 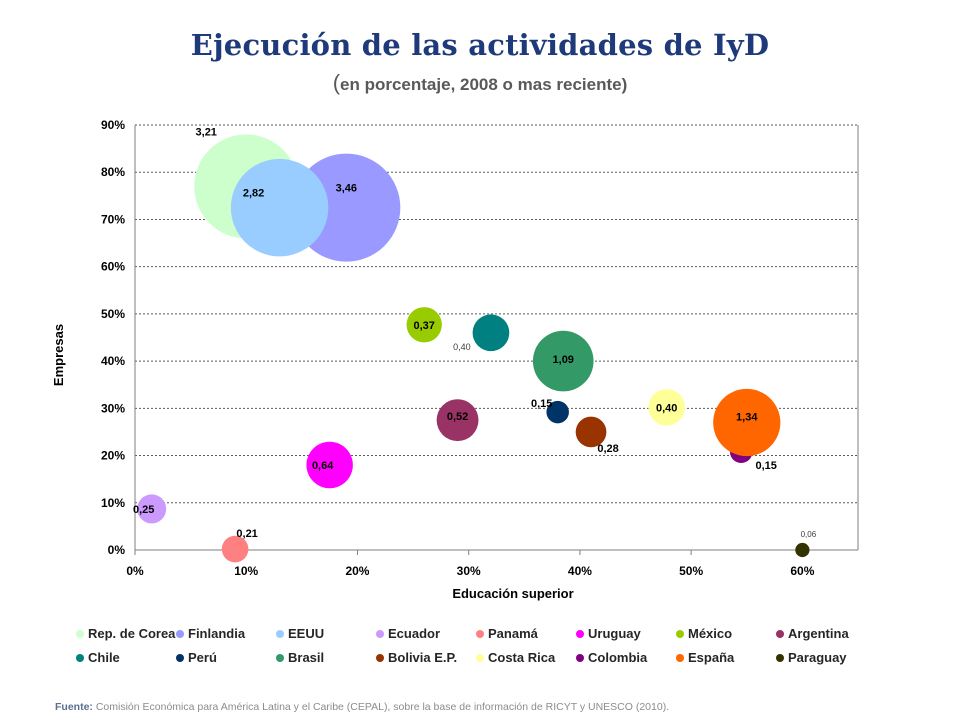 I want to click on bubble-chile, so click(x=491, y=333).